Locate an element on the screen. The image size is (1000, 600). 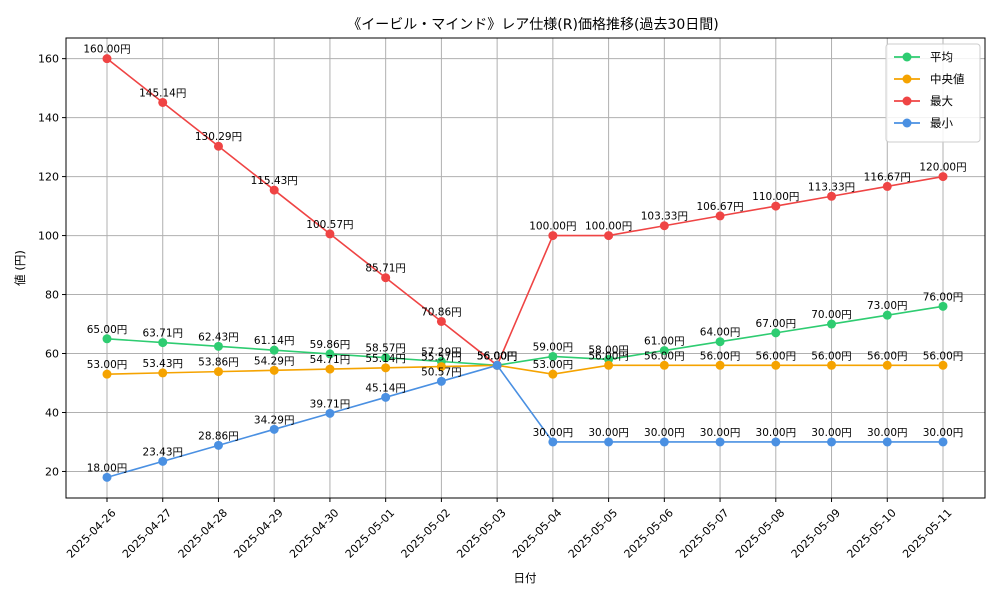
y-tick-label: 60 is located at coordinates (52, 354).